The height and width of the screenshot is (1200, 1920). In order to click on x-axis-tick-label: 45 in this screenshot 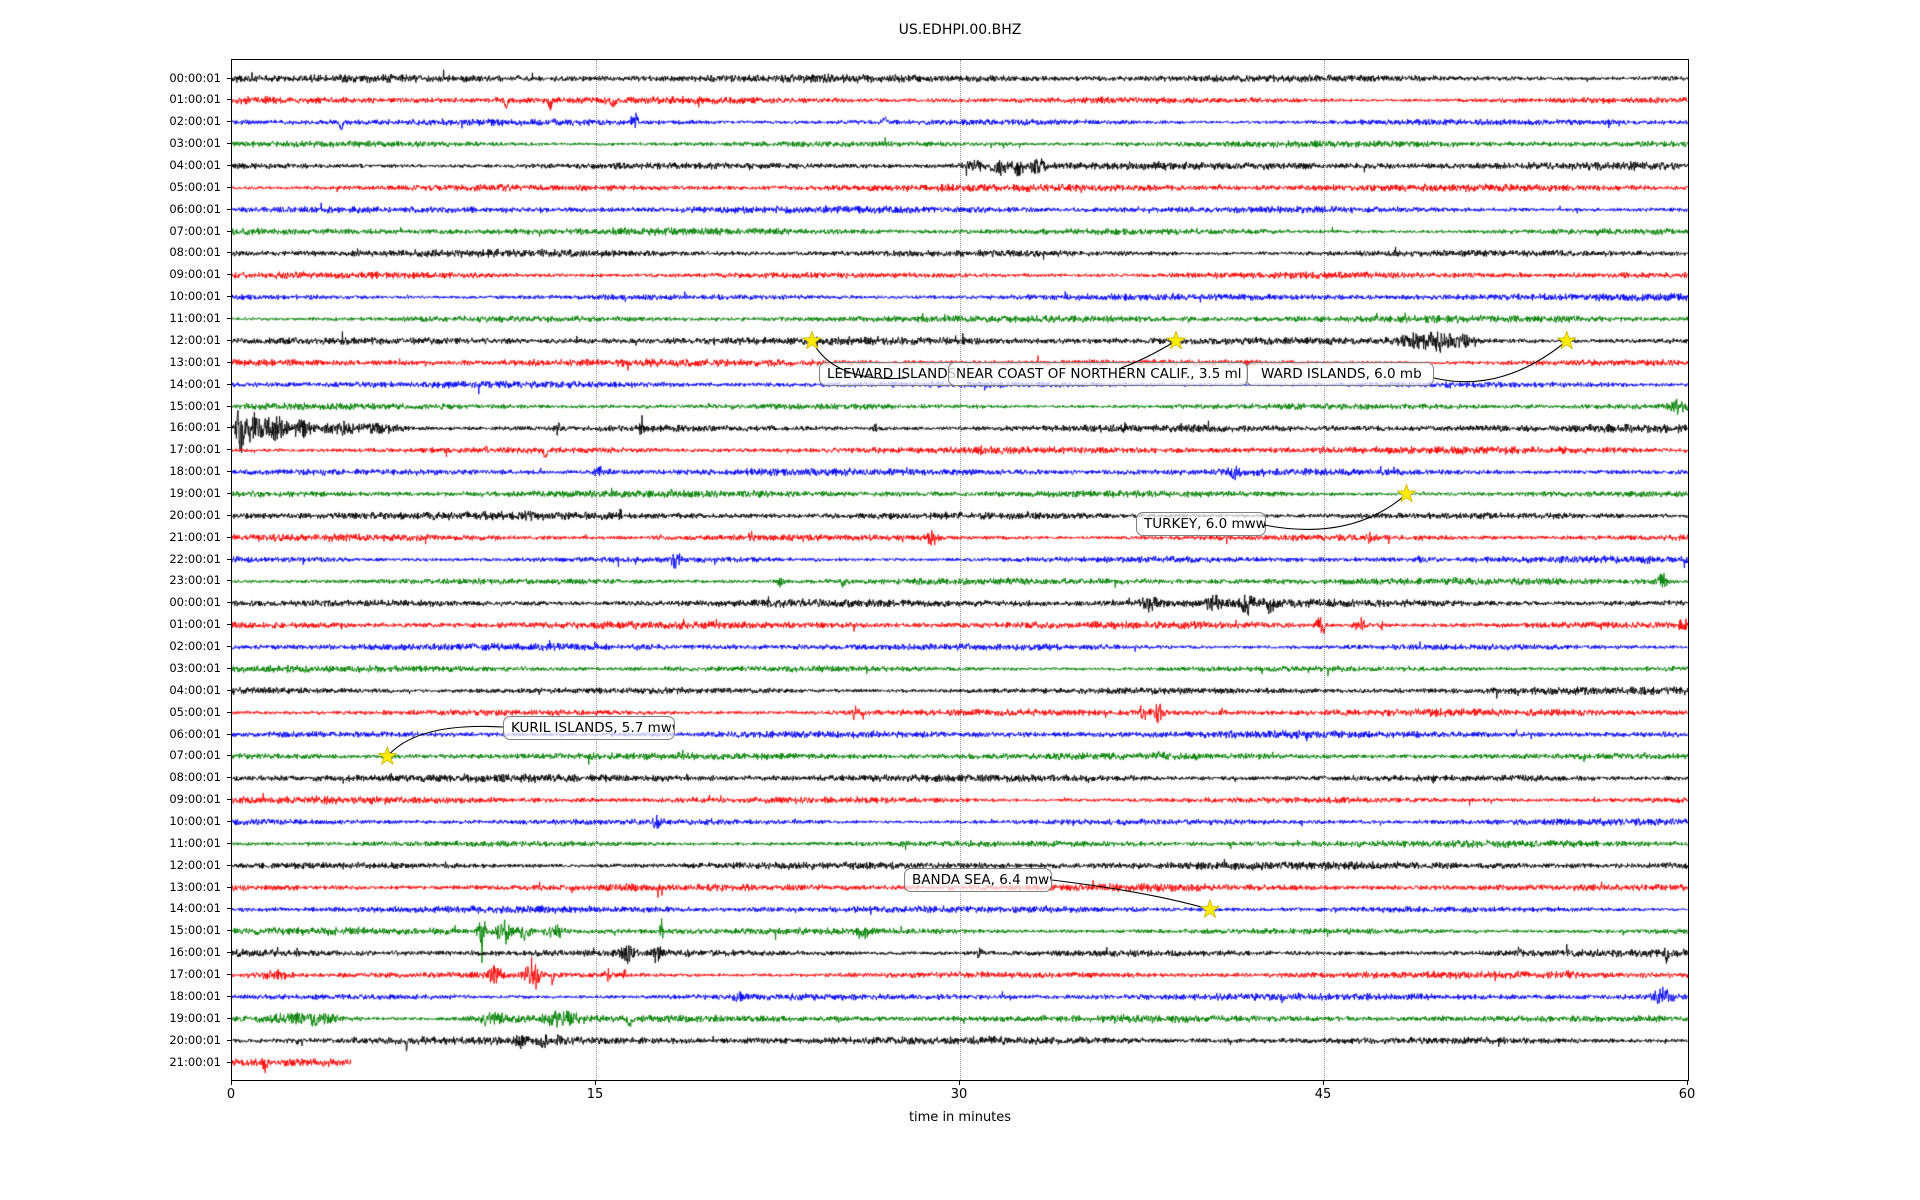, I will do `click(1323, 1094)`.